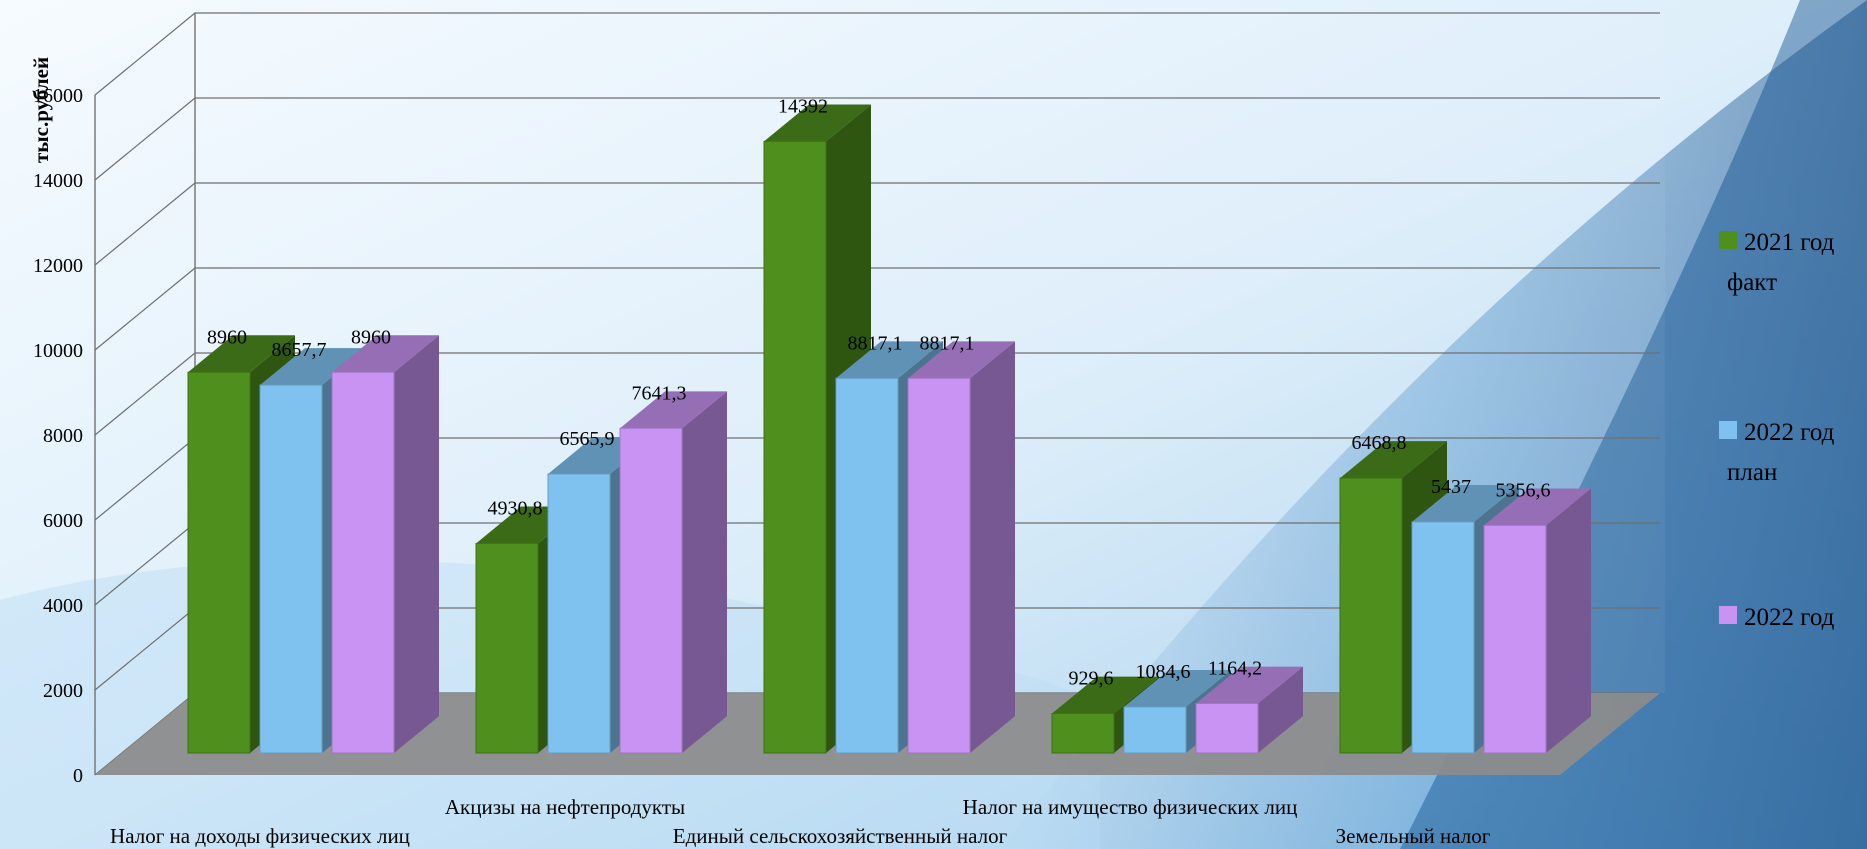 The width and height of the screenshot is (1867, 849). I want to click on category-label: Единый сельскохозяйственный налог, so click(840, 836).